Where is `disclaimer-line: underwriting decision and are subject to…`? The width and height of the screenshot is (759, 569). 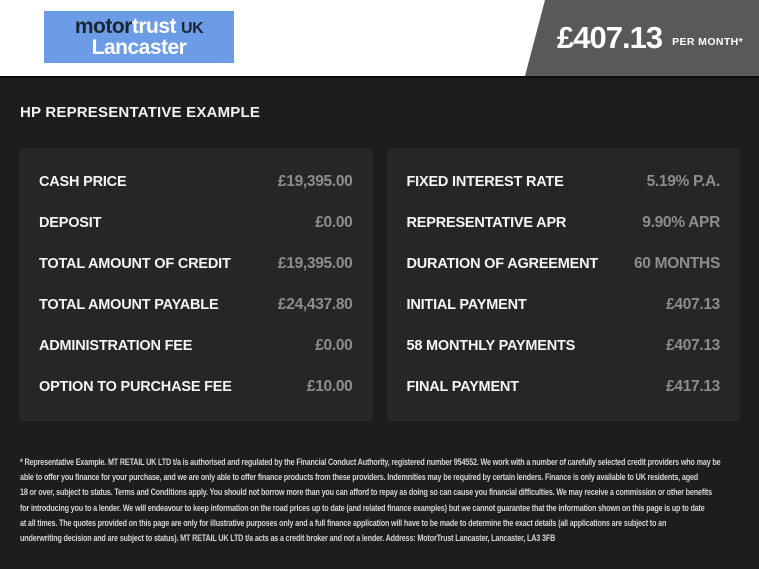
disclaimer-line: underwriting decision and are subject to… is located at coordinates (288, 538).